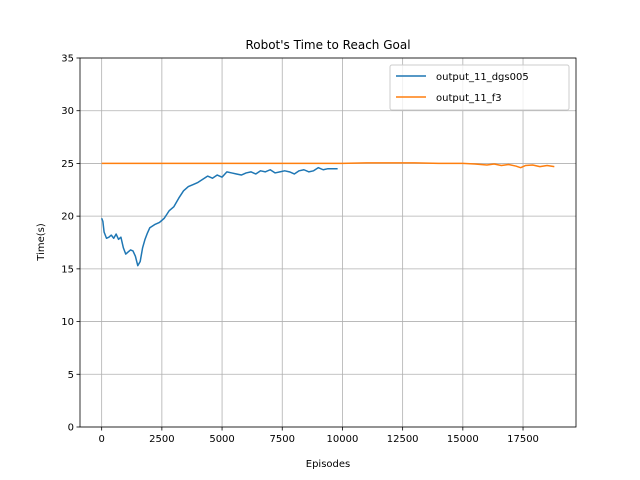  I want to click on x-tick-label: 5000, so click(221, 439).